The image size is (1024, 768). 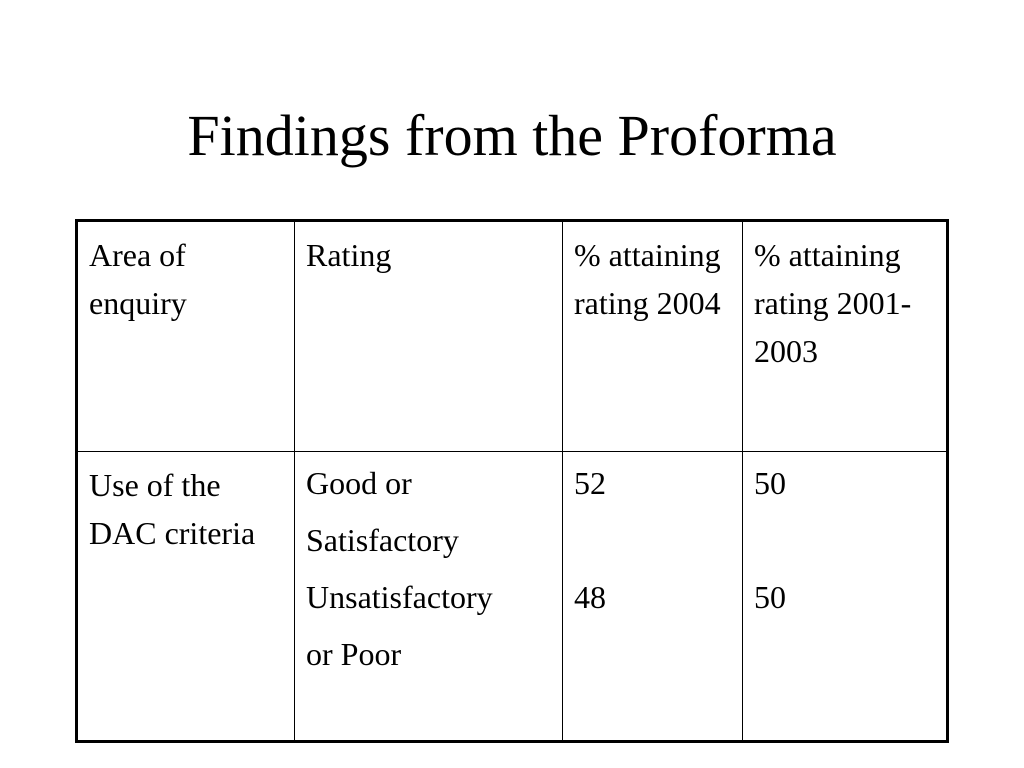 I want to click on cell-percent-2001-2003: 50 50, so click(x=845, y=596).